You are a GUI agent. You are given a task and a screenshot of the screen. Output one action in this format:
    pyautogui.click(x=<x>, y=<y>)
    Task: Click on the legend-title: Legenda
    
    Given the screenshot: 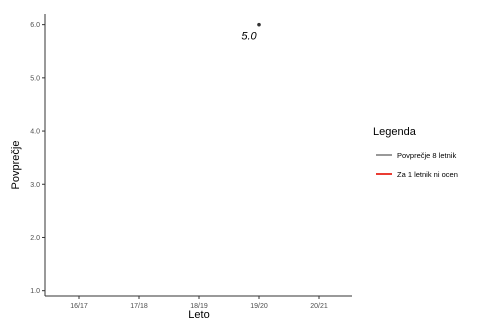 What is the action you would take?
    pyautogui.click(x=395, y=132)
    